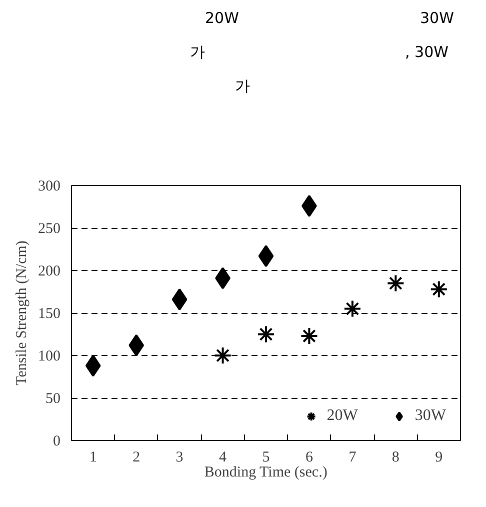 The width and height of the screenshot is (486, 507). Describe the element at coordinates (426, 52) in the screenshot. I see `text: , 30W` at that location.